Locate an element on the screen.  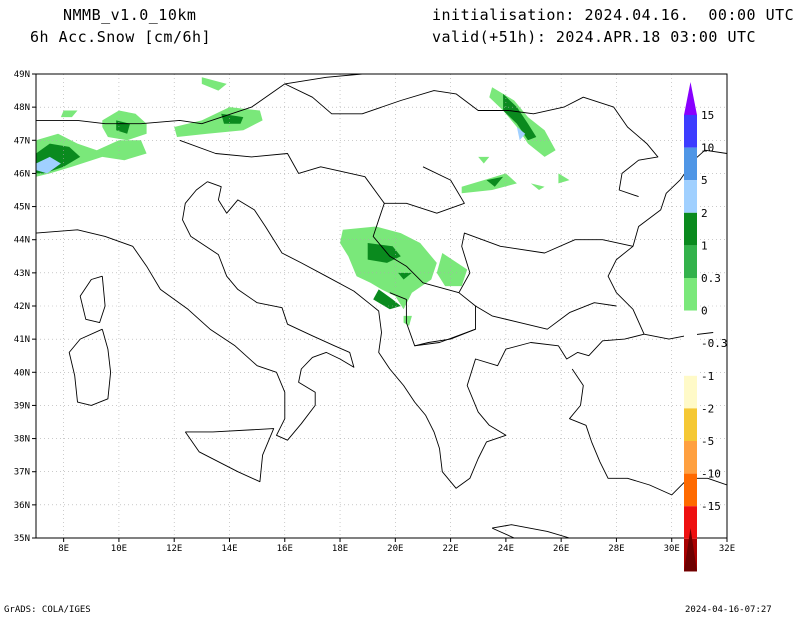
colorbar: 15 10 5 2 1 0.3 0 -0.3 -1 -2 -5 -10 -15 is located at coordinates (706, 327).